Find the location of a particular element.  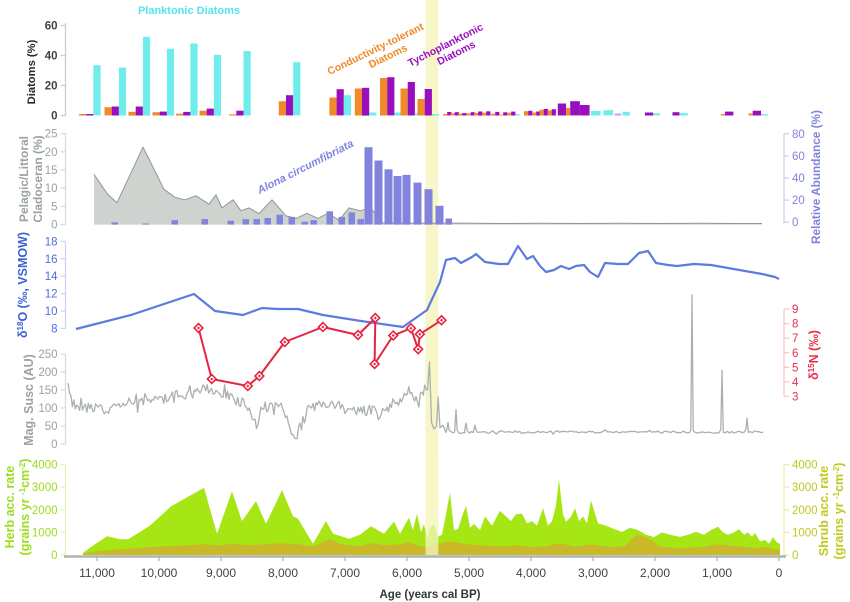

svg-text: Planktonic Diatoms is located at coordinates (189, 11).